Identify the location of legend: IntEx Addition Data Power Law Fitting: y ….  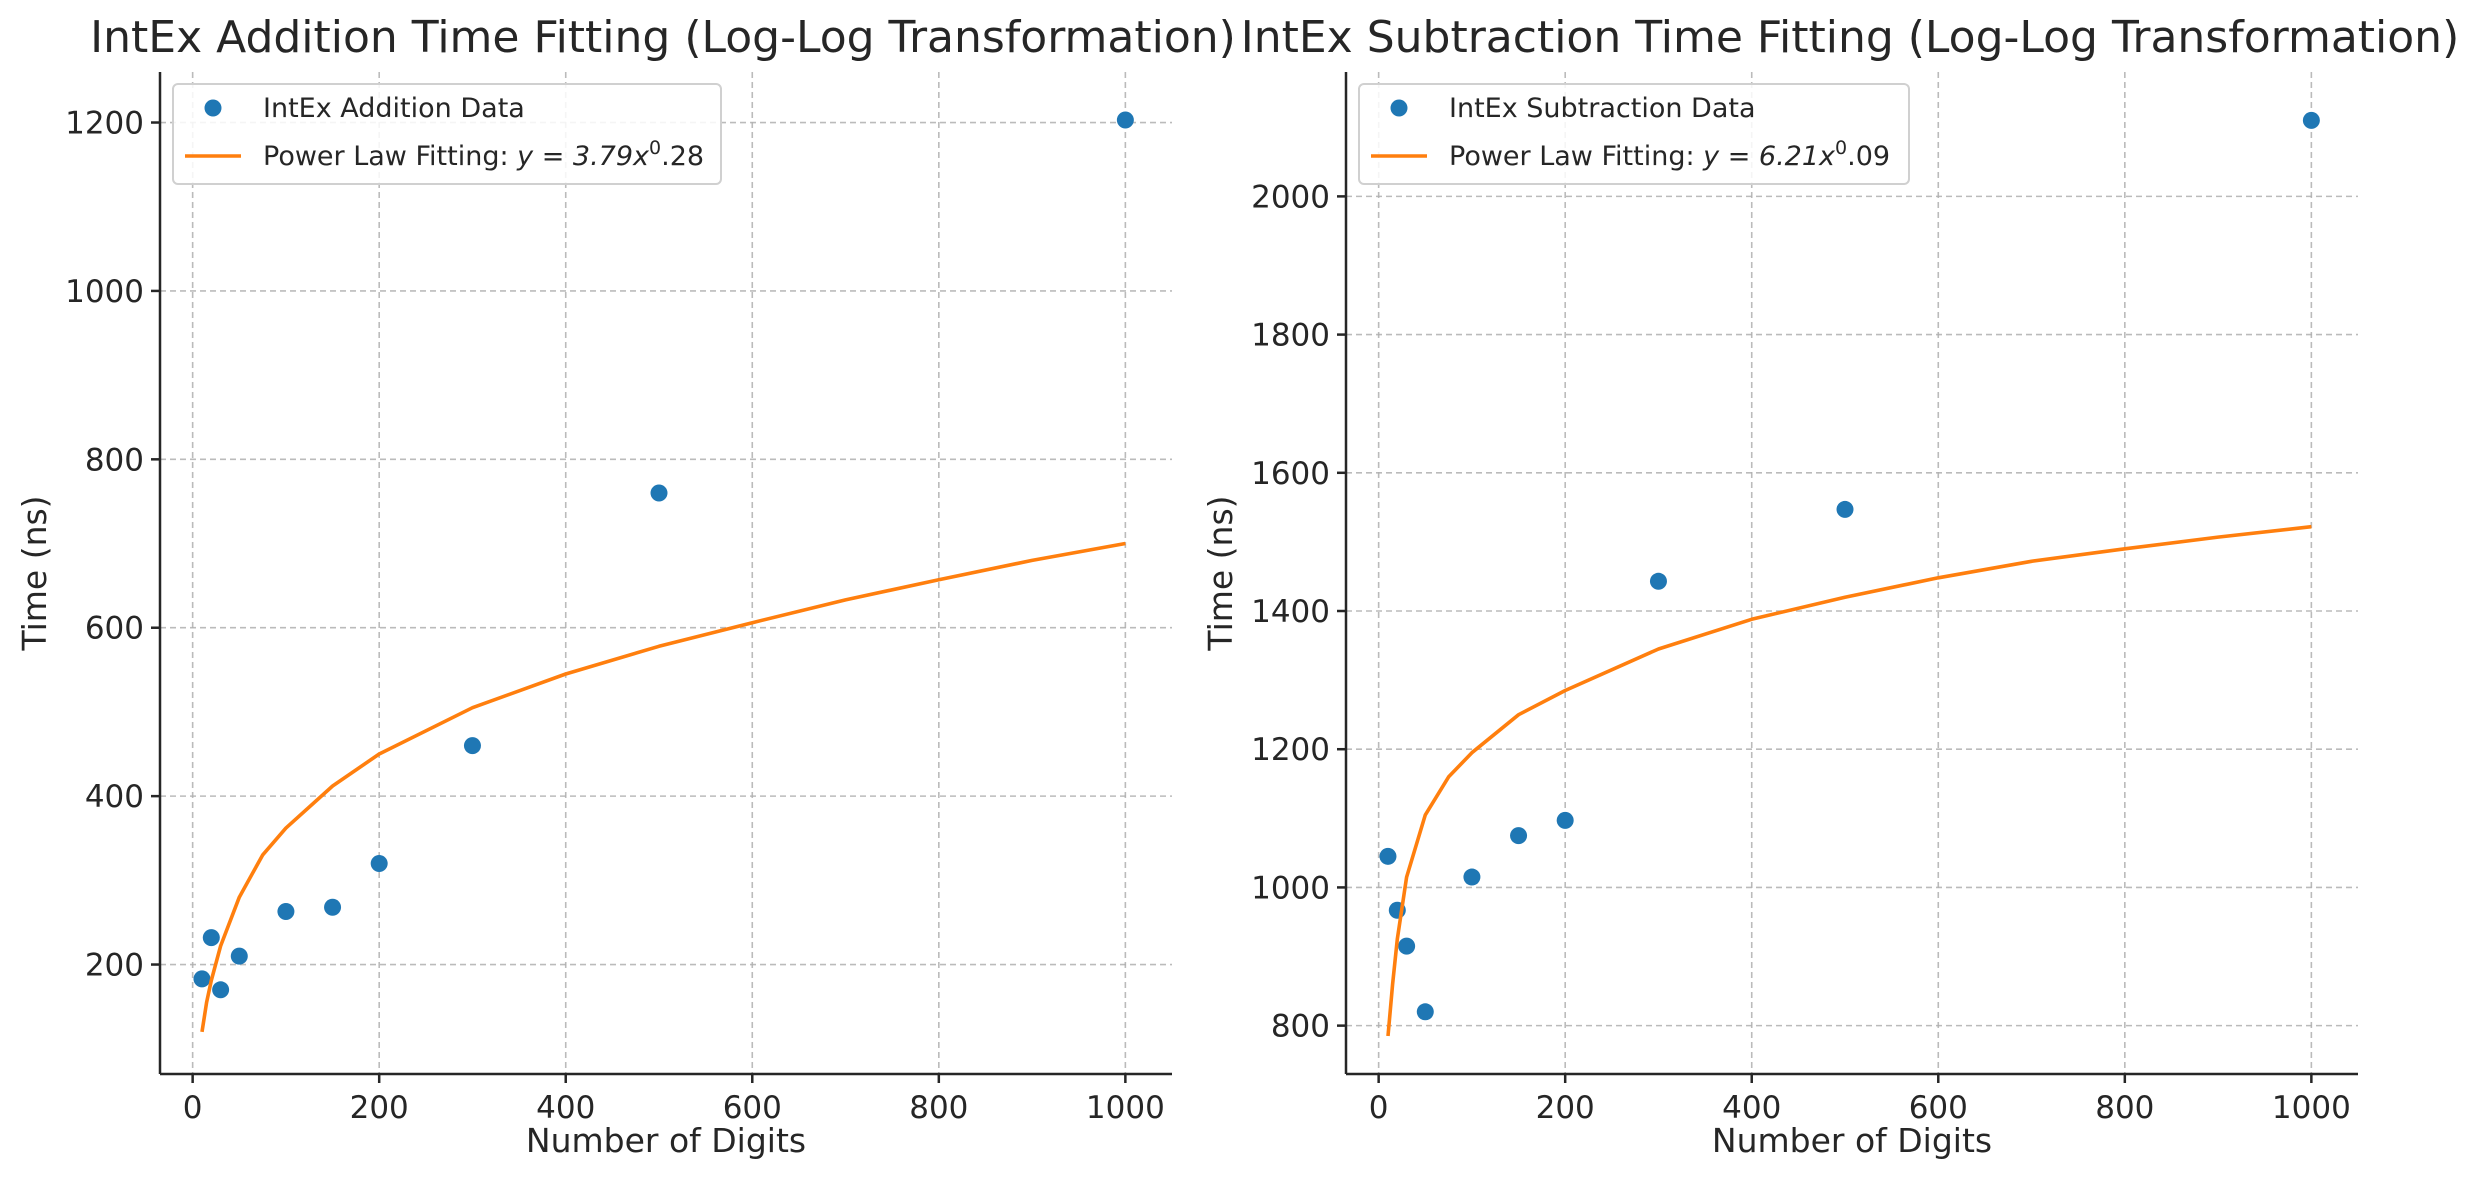
(447, 134).